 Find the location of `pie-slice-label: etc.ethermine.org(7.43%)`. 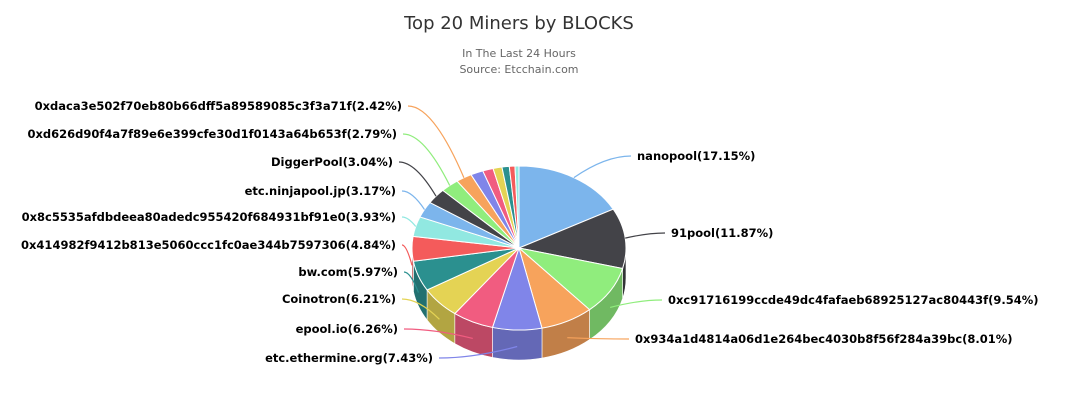

pie-slice-label: etc.ethermine.org(7.43%) is located at coordinates (349, 358).